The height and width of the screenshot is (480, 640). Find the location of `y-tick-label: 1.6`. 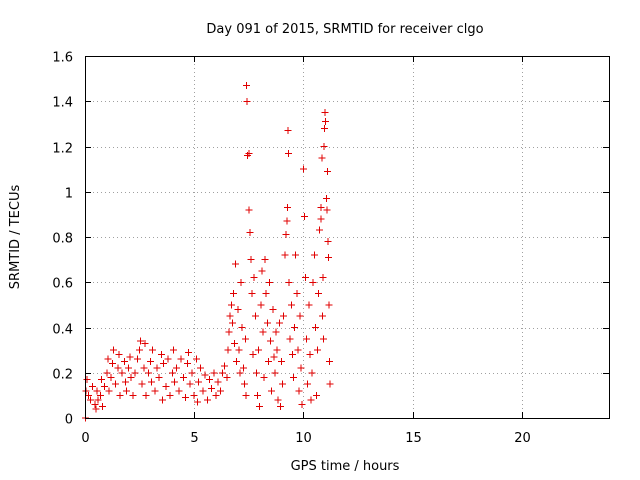

y-tick-label: 1.6 is located at coordinates (62, 58).